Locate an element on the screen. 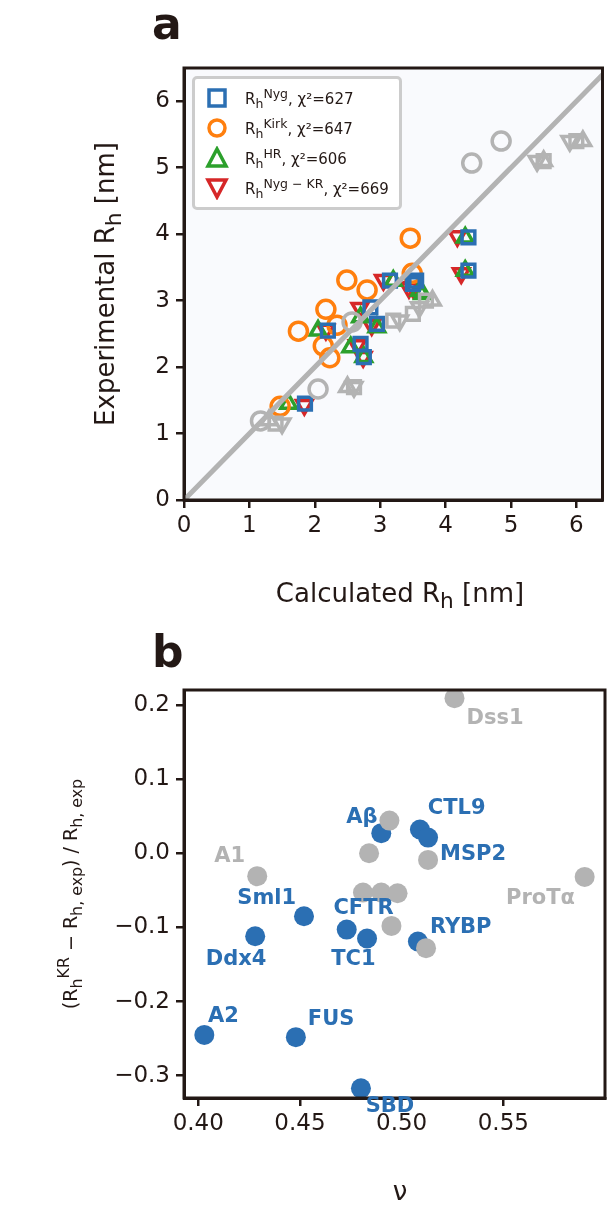 The image size is (615, 1207). legend-label: R$_{h}$$^{Kirk}$, χ²=647 is located at coordinates (299, 128).